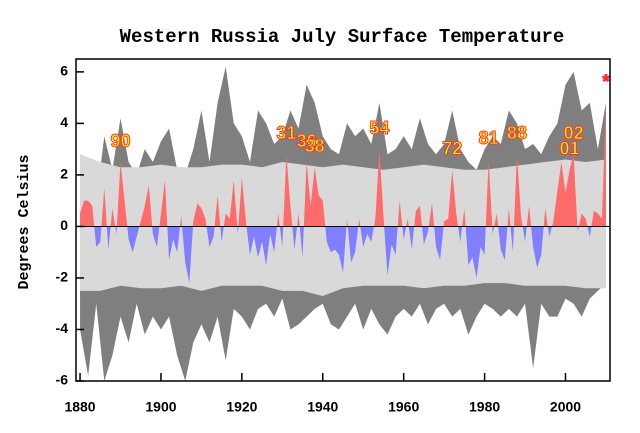 This screenshot has width=640, height=433. What do you see at coordinates (452, 149) in the screenshot?
I see `annotation: 72` at bounding box center [452, 149].